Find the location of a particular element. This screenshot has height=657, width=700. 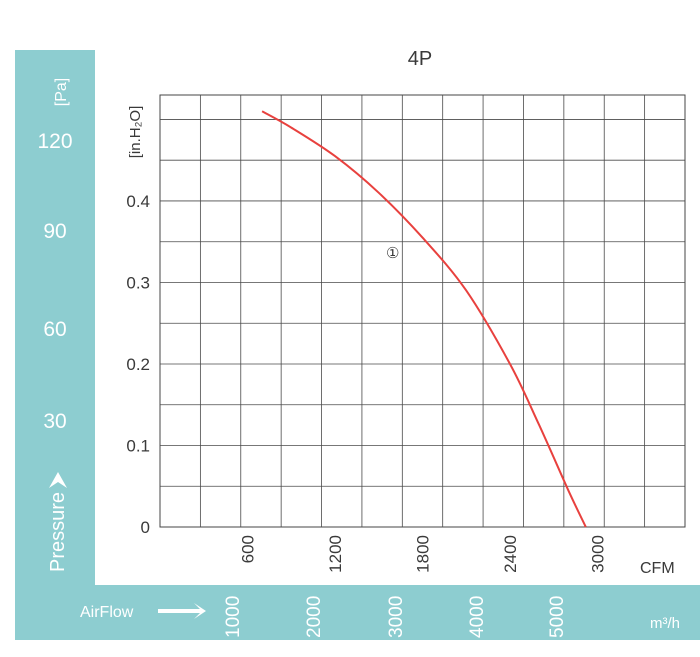

y2-tick-label: 60 is located at coordinates (54, 329).